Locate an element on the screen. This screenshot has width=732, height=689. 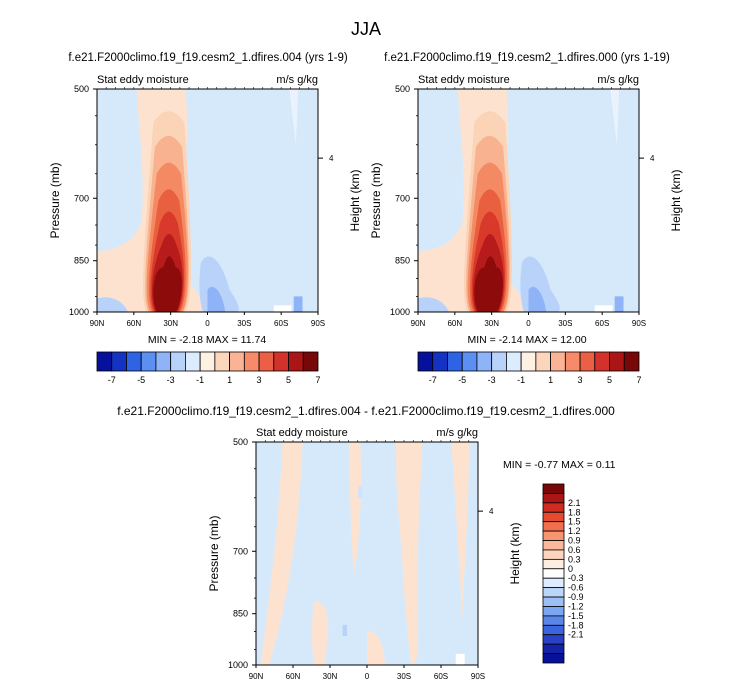
min-value: -0.77 is located at coordinates (546, 465).